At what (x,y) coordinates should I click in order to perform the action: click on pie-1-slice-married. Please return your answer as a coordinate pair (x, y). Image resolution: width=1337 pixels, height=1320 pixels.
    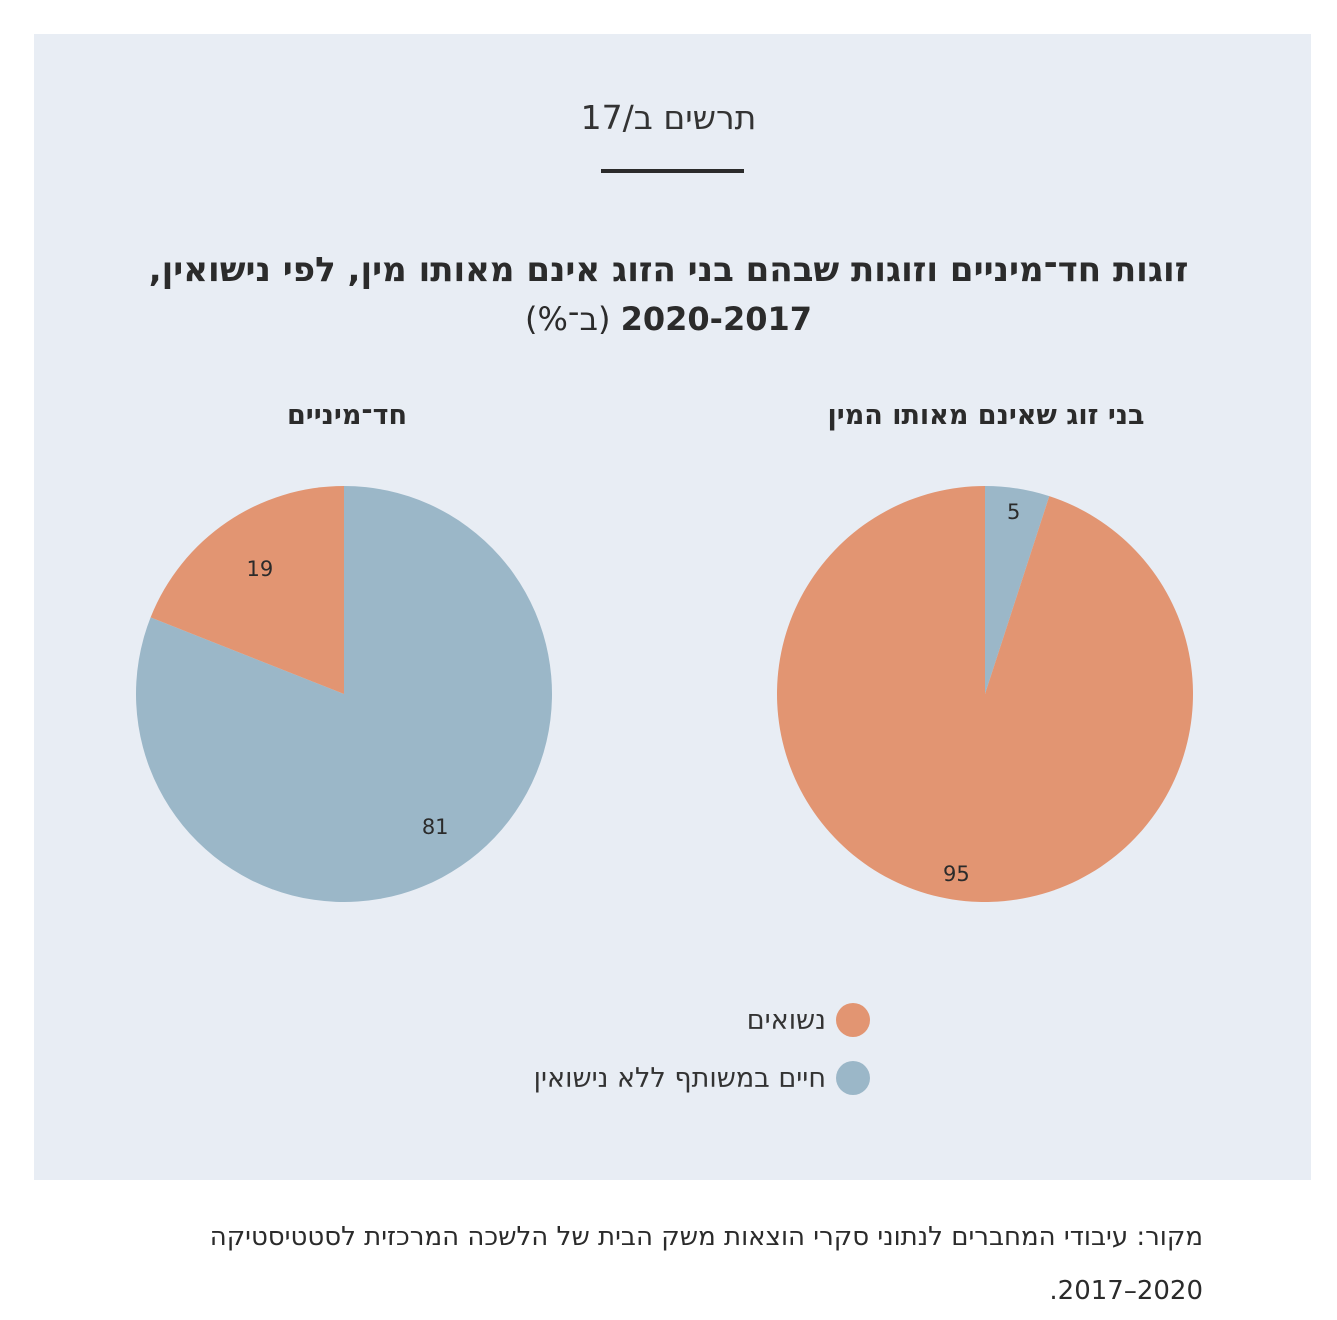
    Looking at the image, I should click on (984, 694).